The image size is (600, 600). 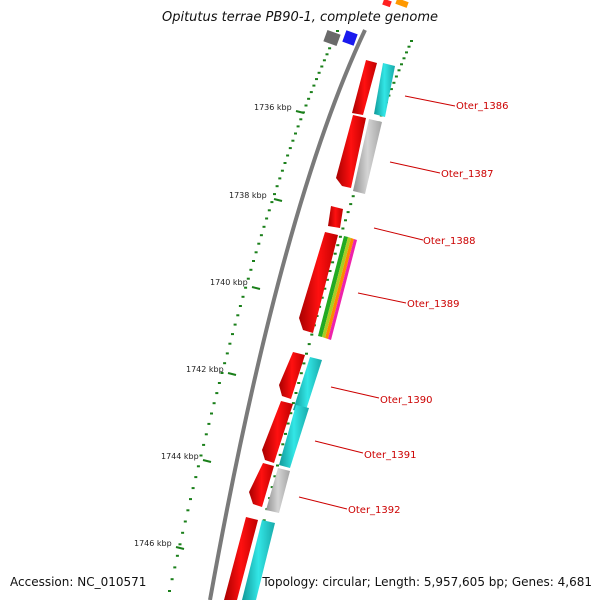 What do you see at coordinates (406, 400) in the screenshot?
I see `gene-label-oter-1390: Oter_1390` at bounding box center [406, 400].